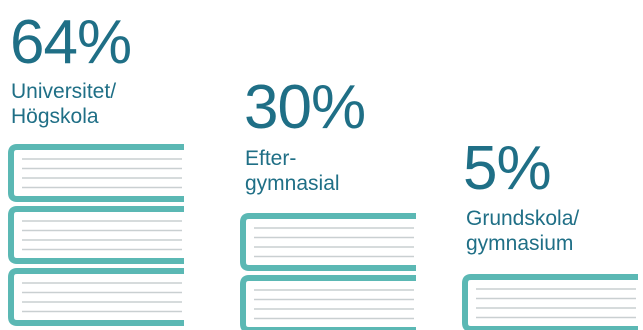  What do you see at coordinates (292, 171) in the screenshot?
I see `category-label-eftergymnasial: Efter- gymnasial` at bounding box center [292, 171].